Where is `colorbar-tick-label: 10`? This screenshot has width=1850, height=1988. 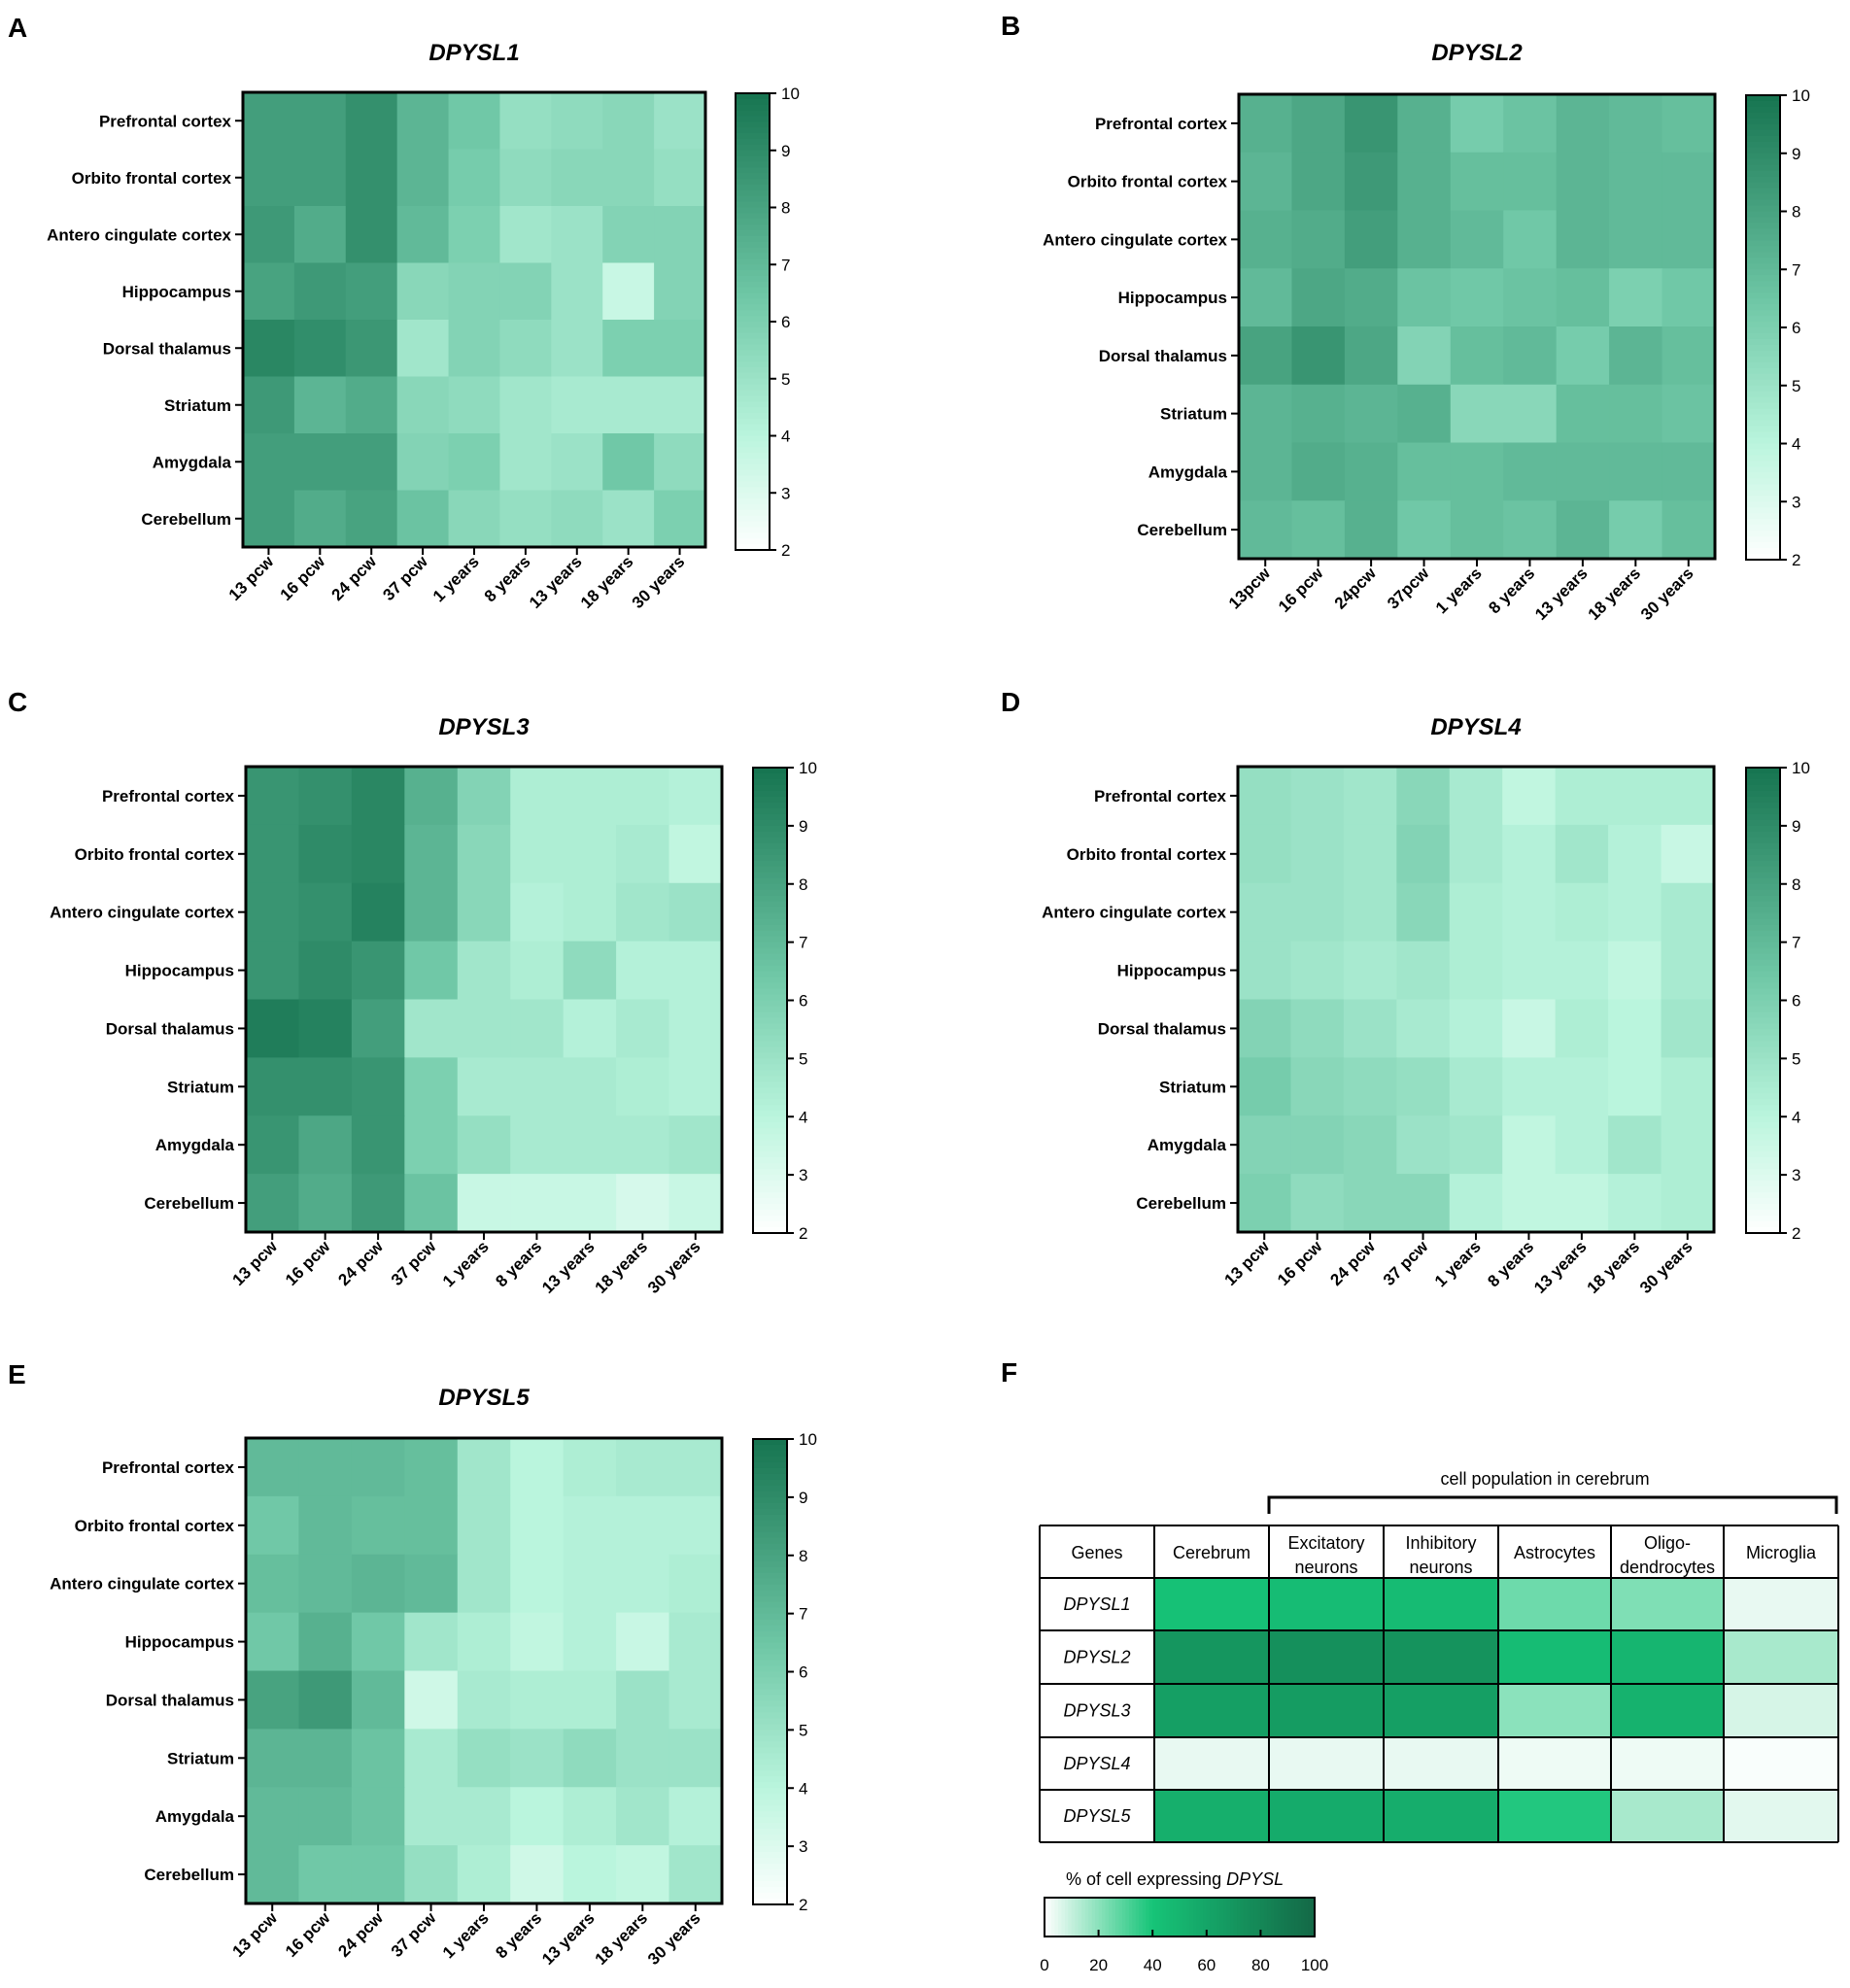 colorbar-tick-label: 10 is located at coordinates (808, 768).